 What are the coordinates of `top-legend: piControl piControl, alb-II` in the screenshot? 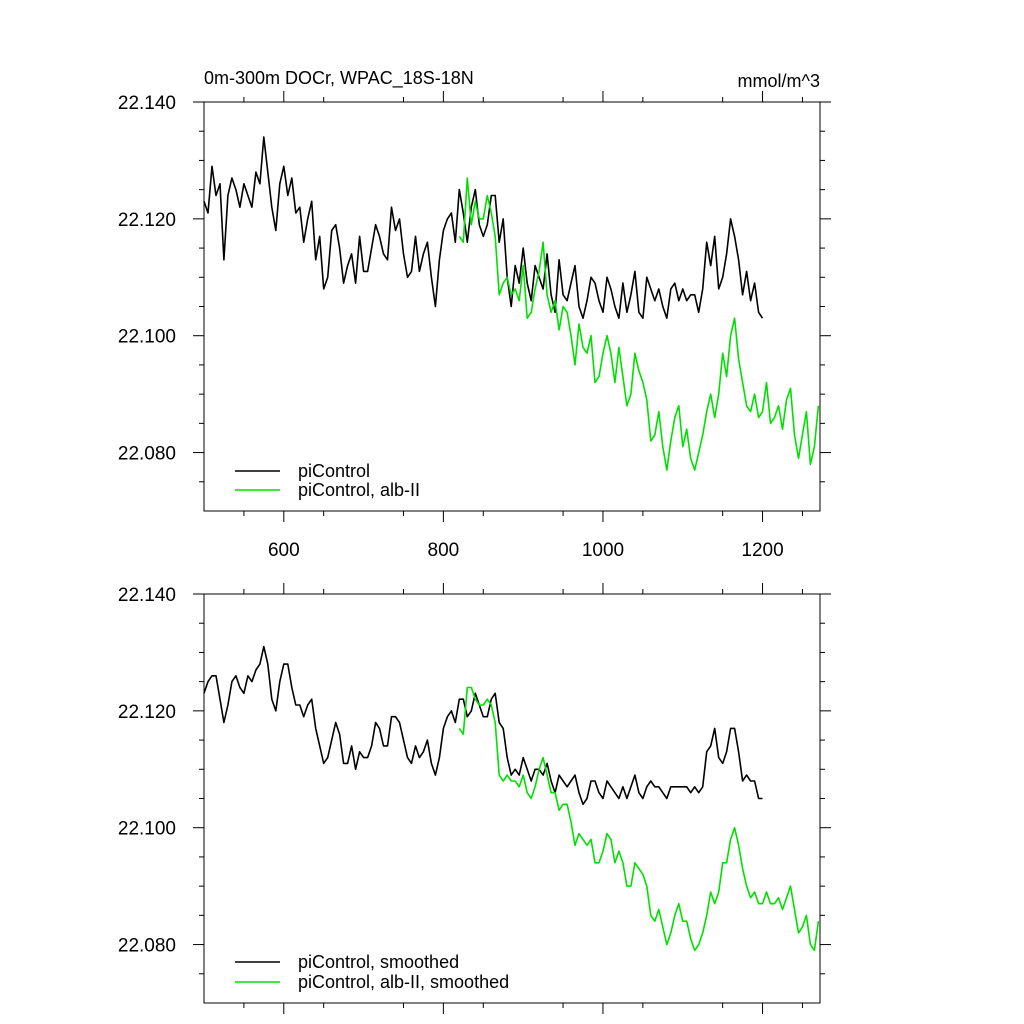 It's located at (327, 480).